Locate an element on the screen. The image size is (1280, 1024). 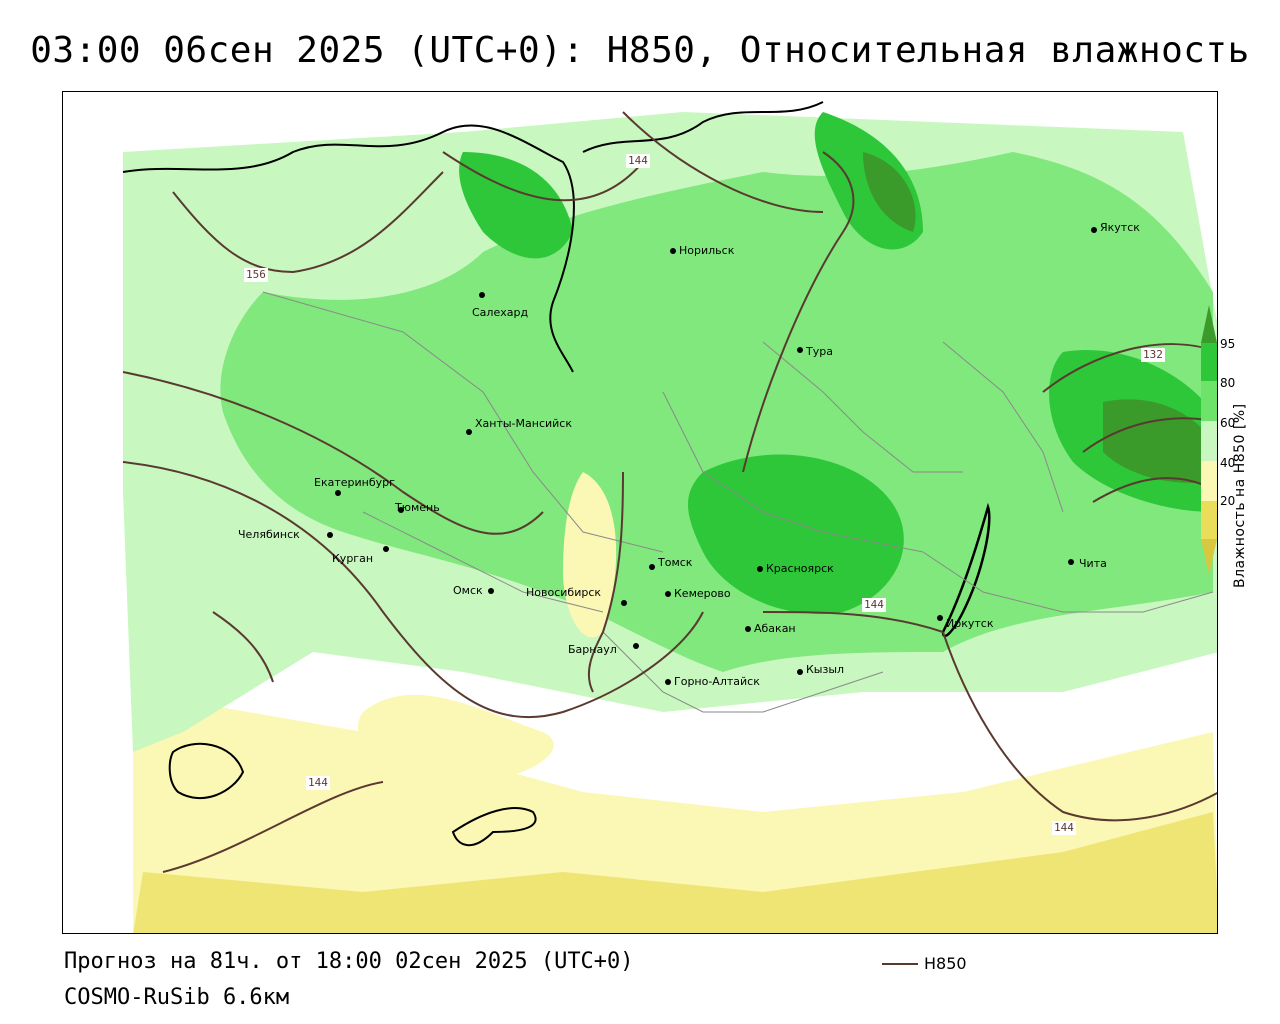
city-label: Кемерово is located at coordinates (702, 593).